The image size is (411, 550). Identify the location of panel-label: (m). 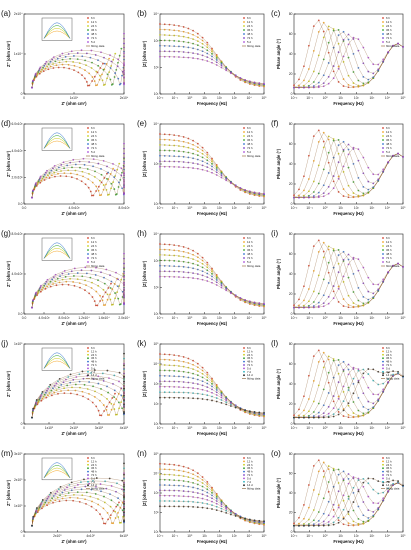
(7, 453).